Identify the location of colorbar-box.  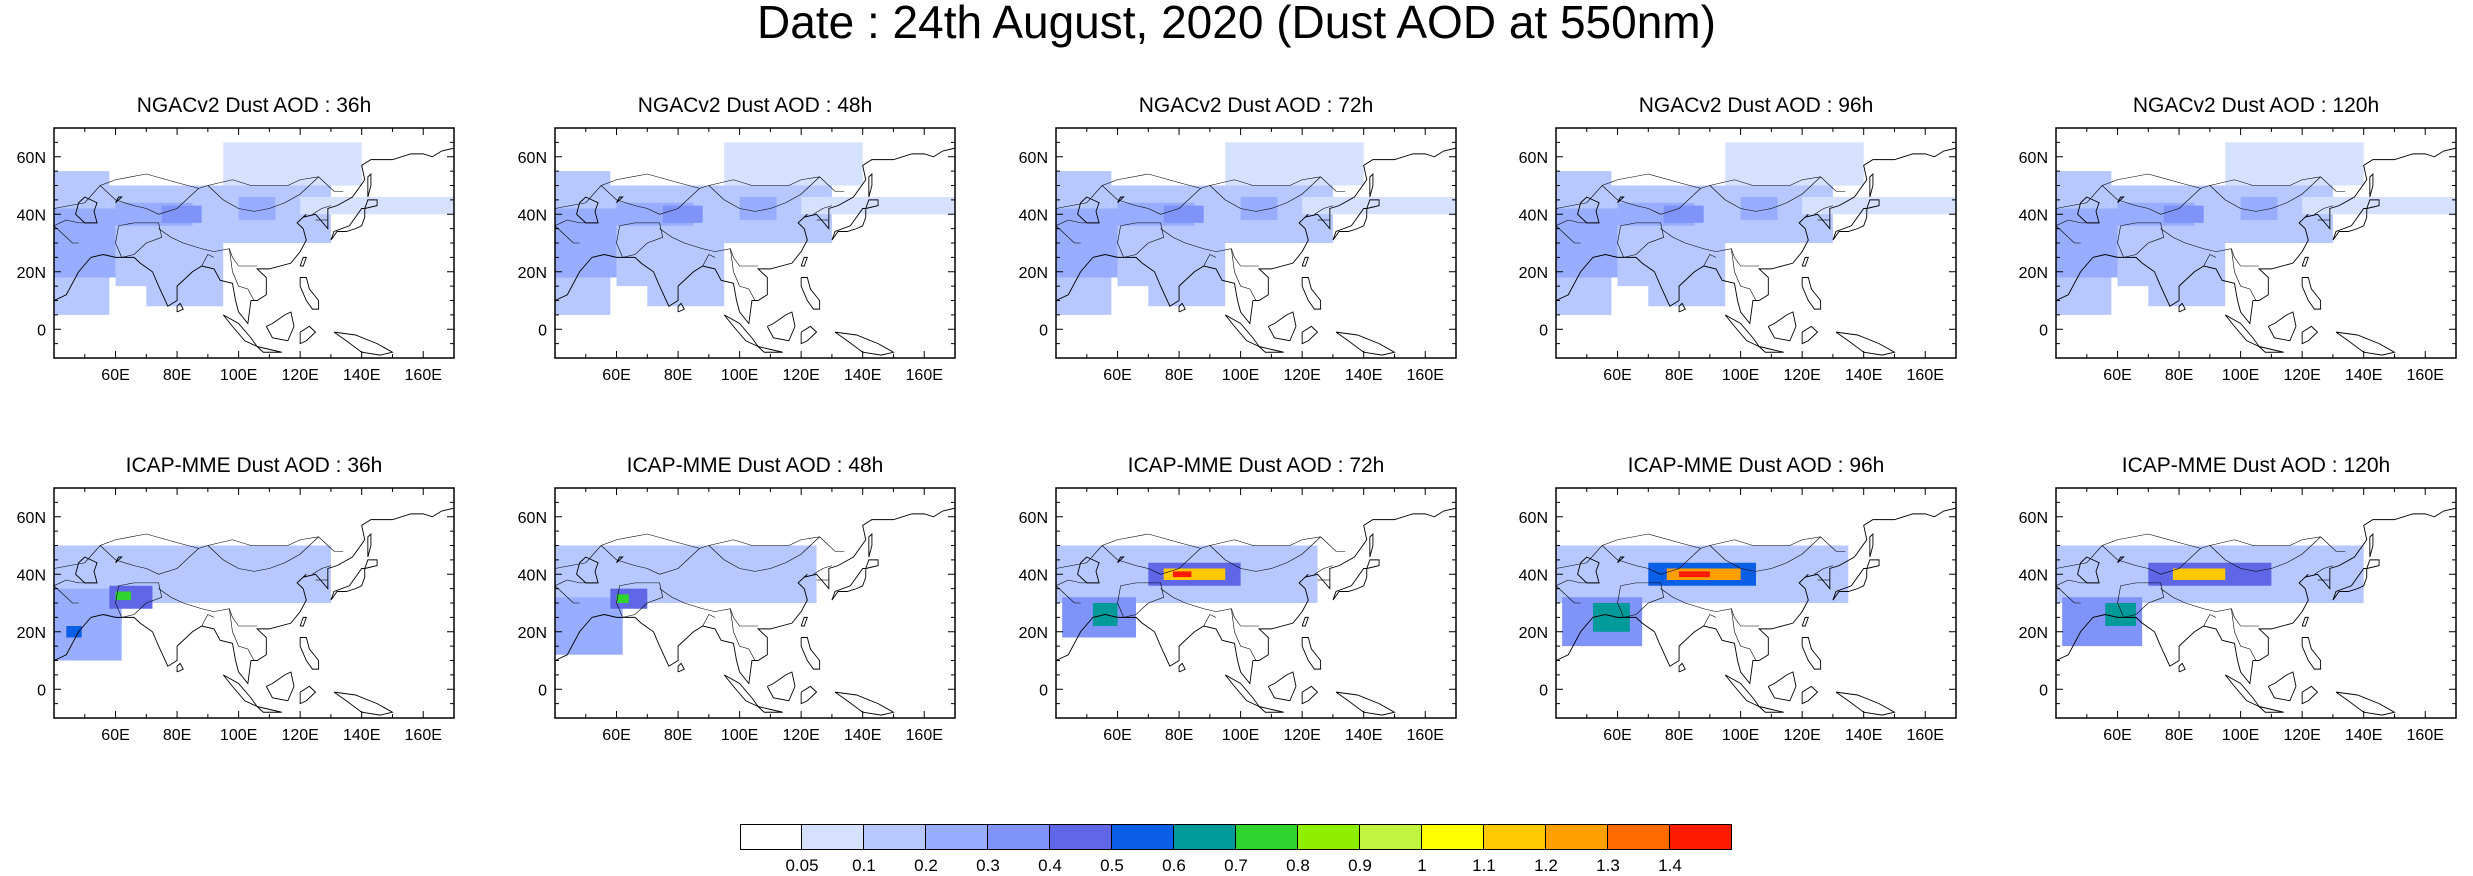
(771, 837).